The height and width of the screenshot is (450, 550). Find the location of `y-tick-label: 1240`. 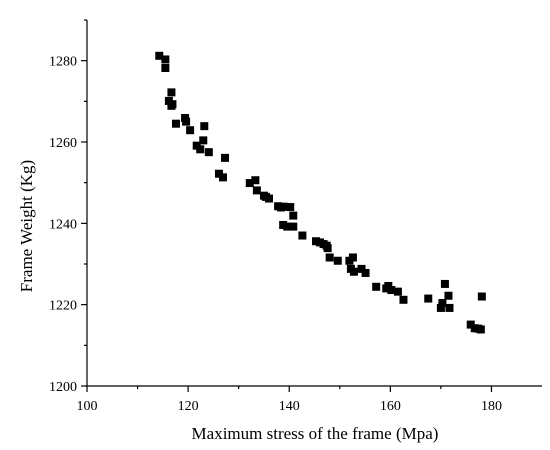

y-tick-label: 1240 is located at coordinates (63, 224).